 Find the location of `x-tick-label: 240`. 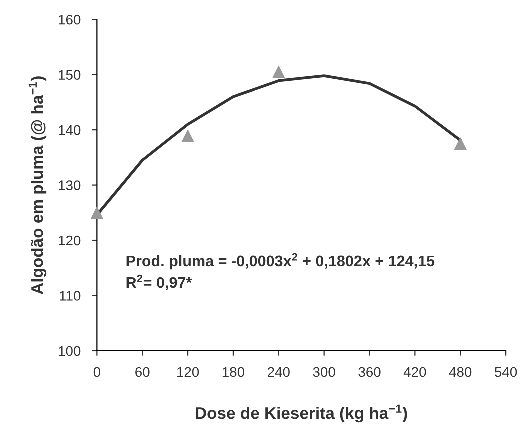

x-tick-label: 240 is located at coordinates (279, 372).